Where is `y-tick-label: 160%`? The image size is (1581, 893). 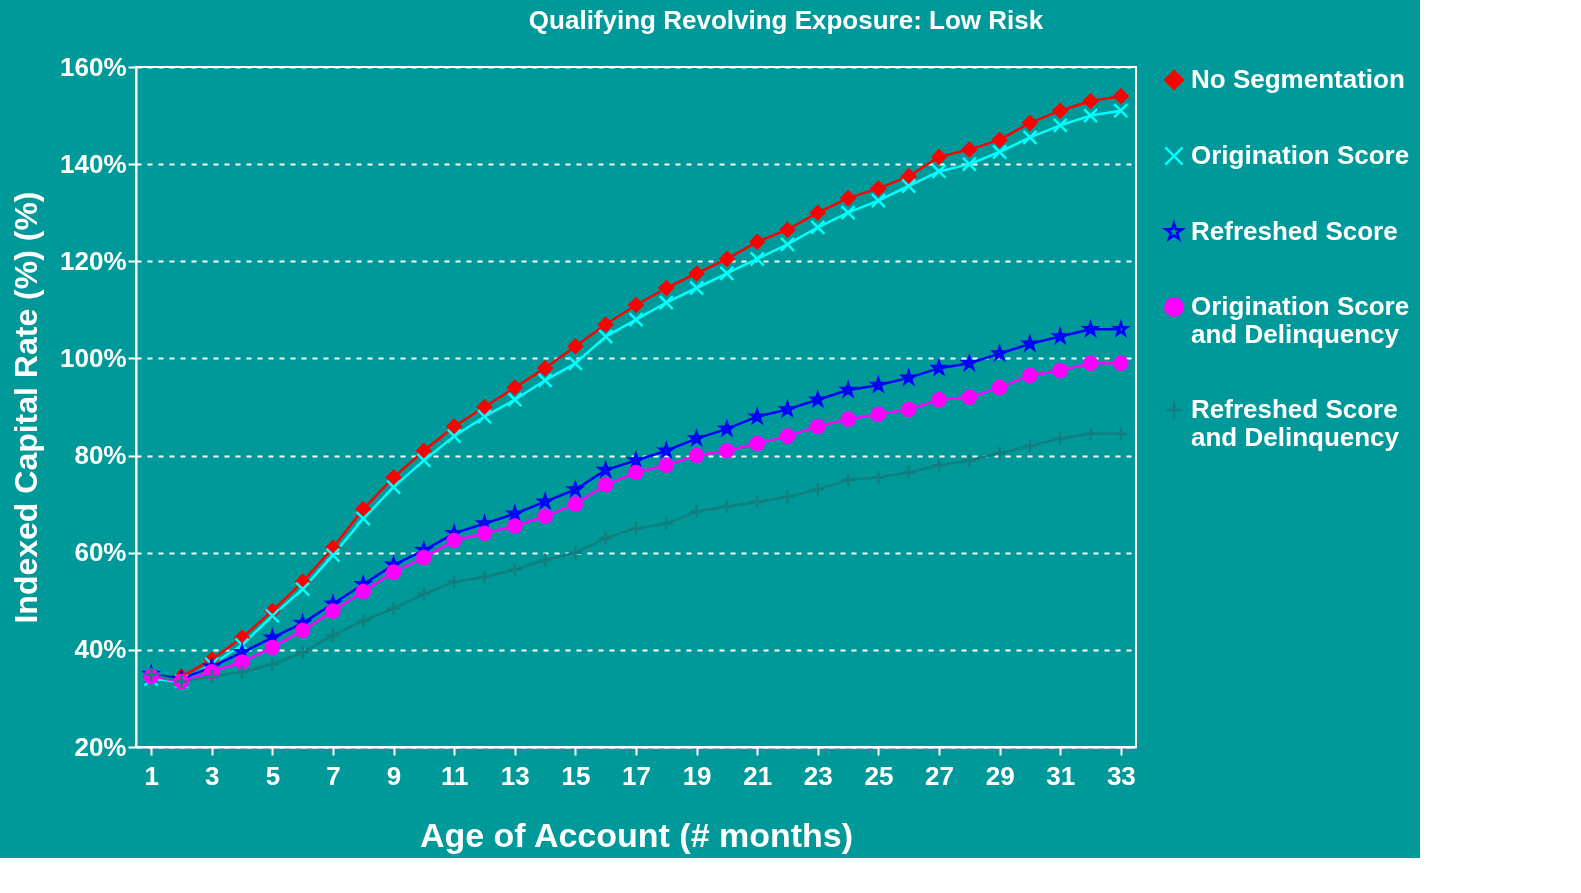 y-tick-label: 160% is located at coordinates (93, 66).